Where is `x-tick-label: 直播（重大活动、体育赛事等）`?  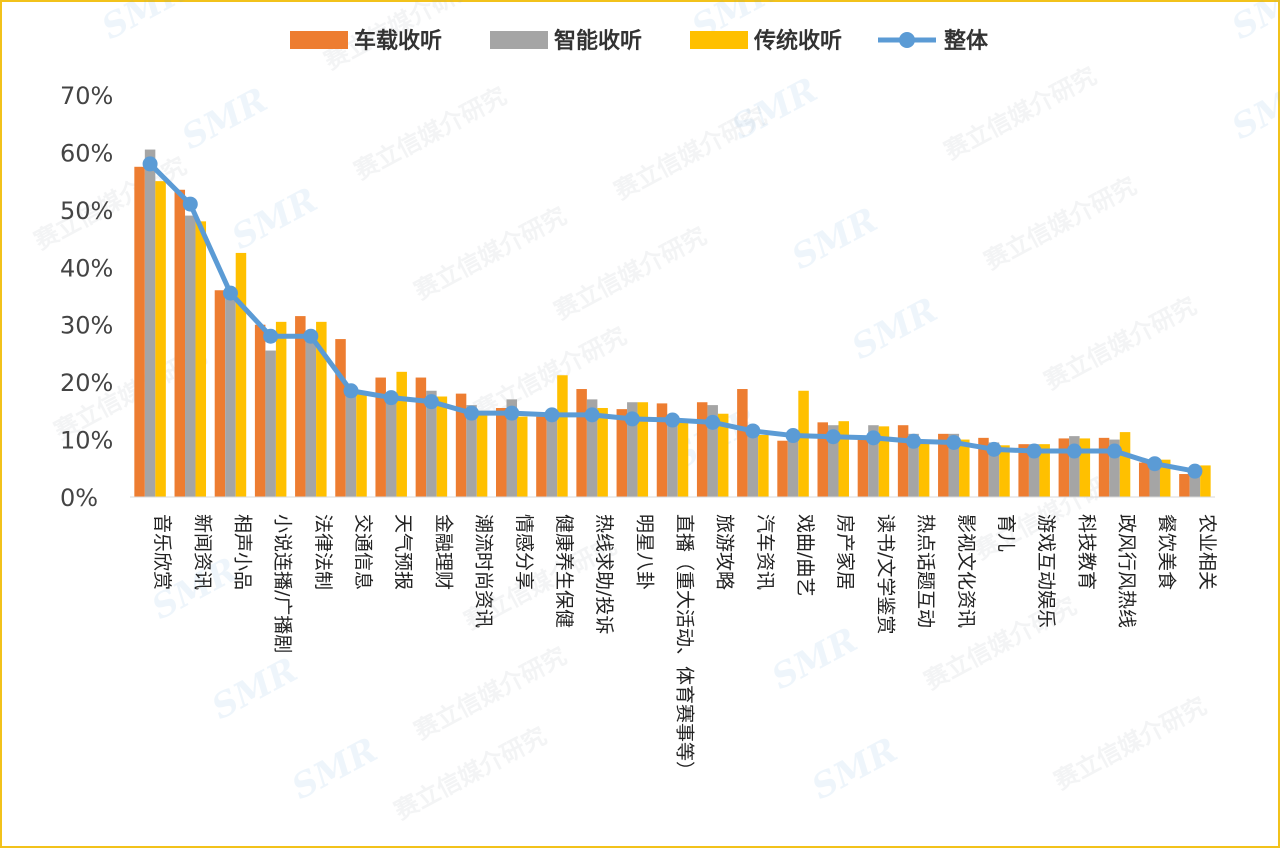 x-tick-label: 直播（重大活动、体育赛事等） is located at coordinates (685, 647).